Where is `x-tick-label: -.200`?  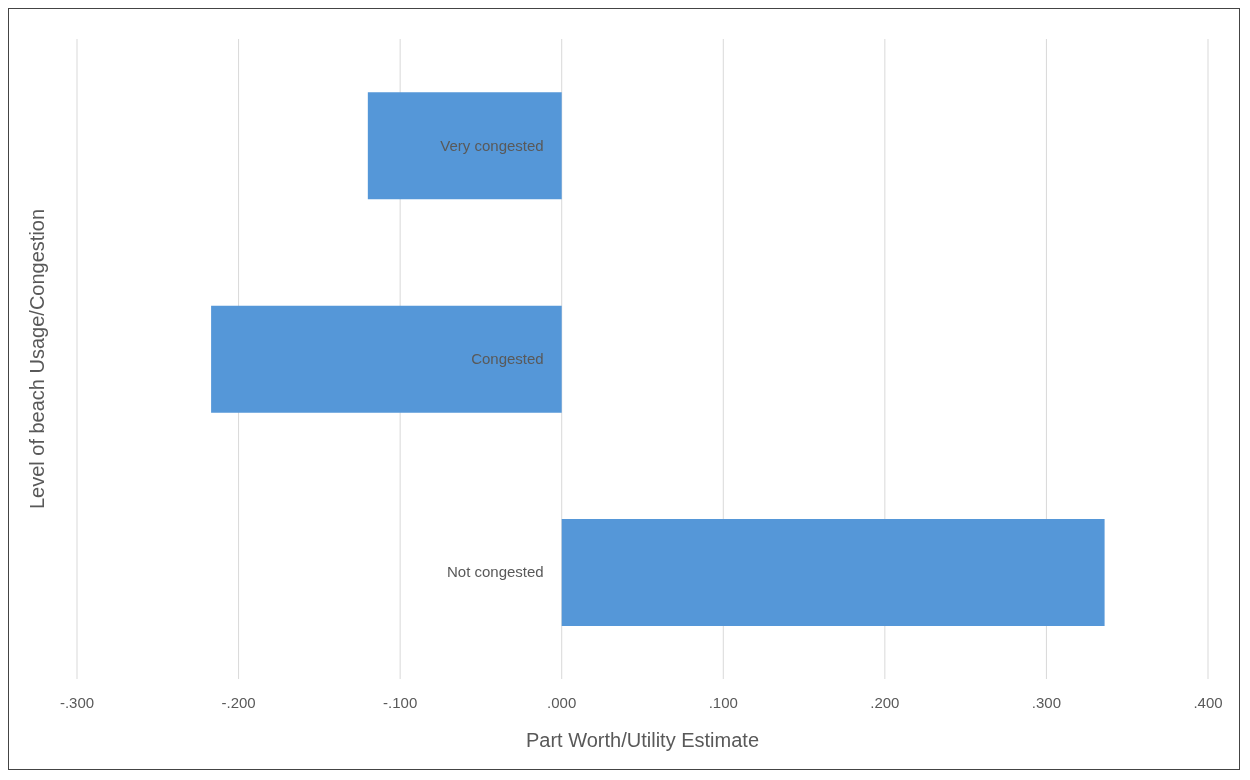 x-tick-label: -.200 is located at coordinates (238, 702).